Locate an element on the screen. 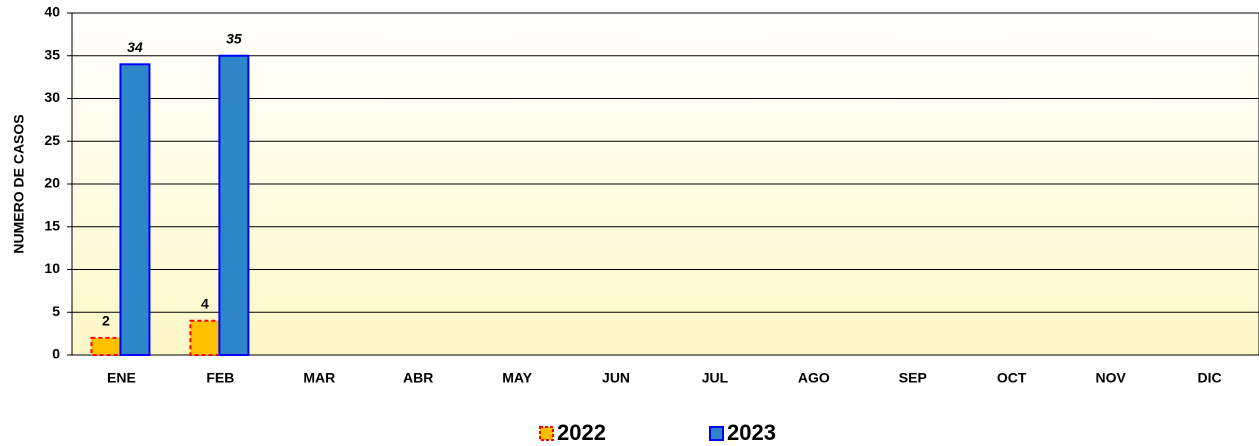 This screenshot has height=446, width=1259. y-tick-label: 20 is located at coordinates (52, 183).